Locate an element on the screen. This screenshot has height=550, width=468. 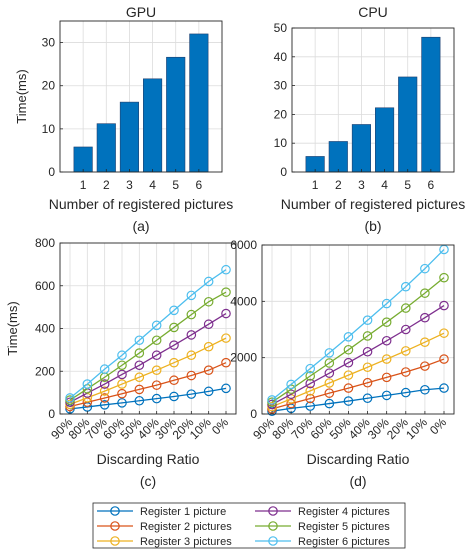
legend-entry: Register 6 pictures is located at coordinates (344, 542).